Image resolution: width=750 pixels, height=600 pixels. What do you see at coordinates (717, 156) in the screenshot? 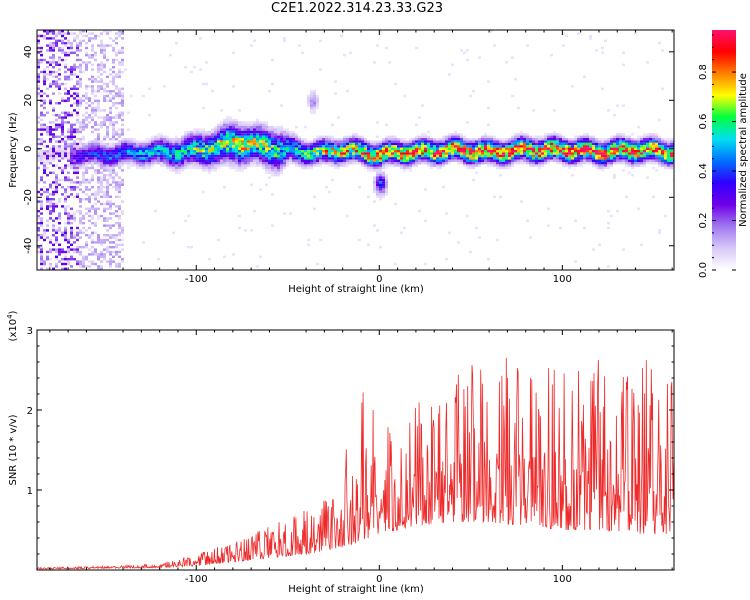
I see `colorbar-ticks: 0.00.20.40.60.8` at bounding box center [717, 156].